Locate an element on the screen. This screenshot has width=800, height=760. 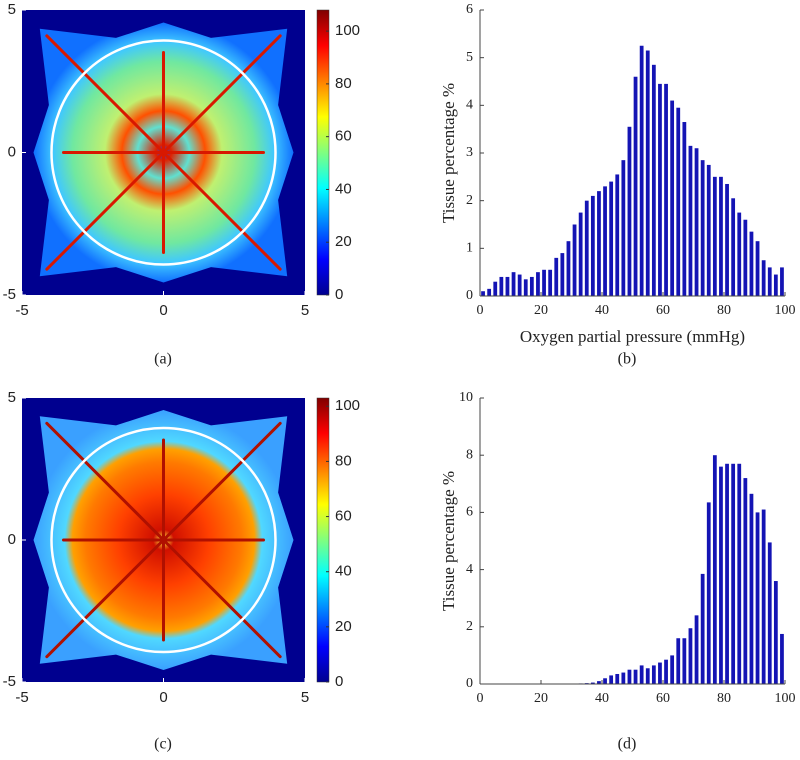
y-tick-label: 6 is located at coordinates (469, 512).